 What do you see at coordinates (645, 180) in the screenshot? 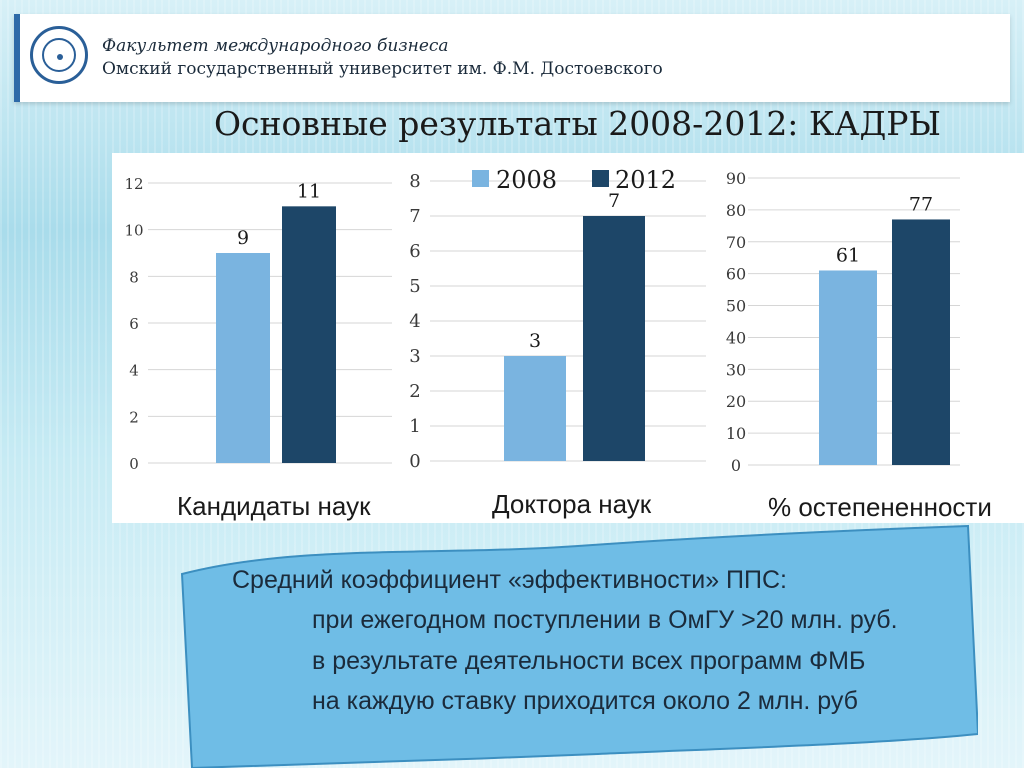
I see `legend-label-2012: 2012` at bounding box center [645, 180].